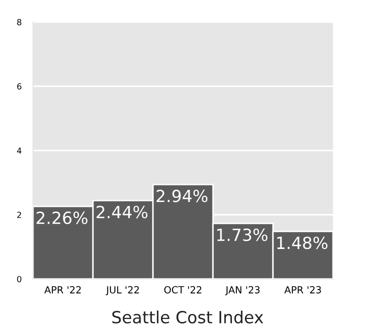 Image resolution: width=375 pixels, height=330 pixels. I want to click on y-tick-label: 2, so click(19, 215).